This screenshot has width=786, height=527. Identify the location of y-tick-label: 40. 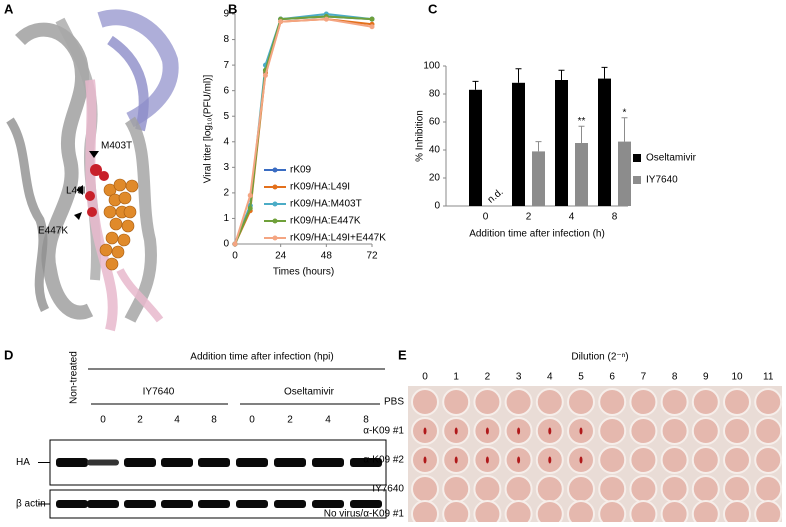
(435, 150).